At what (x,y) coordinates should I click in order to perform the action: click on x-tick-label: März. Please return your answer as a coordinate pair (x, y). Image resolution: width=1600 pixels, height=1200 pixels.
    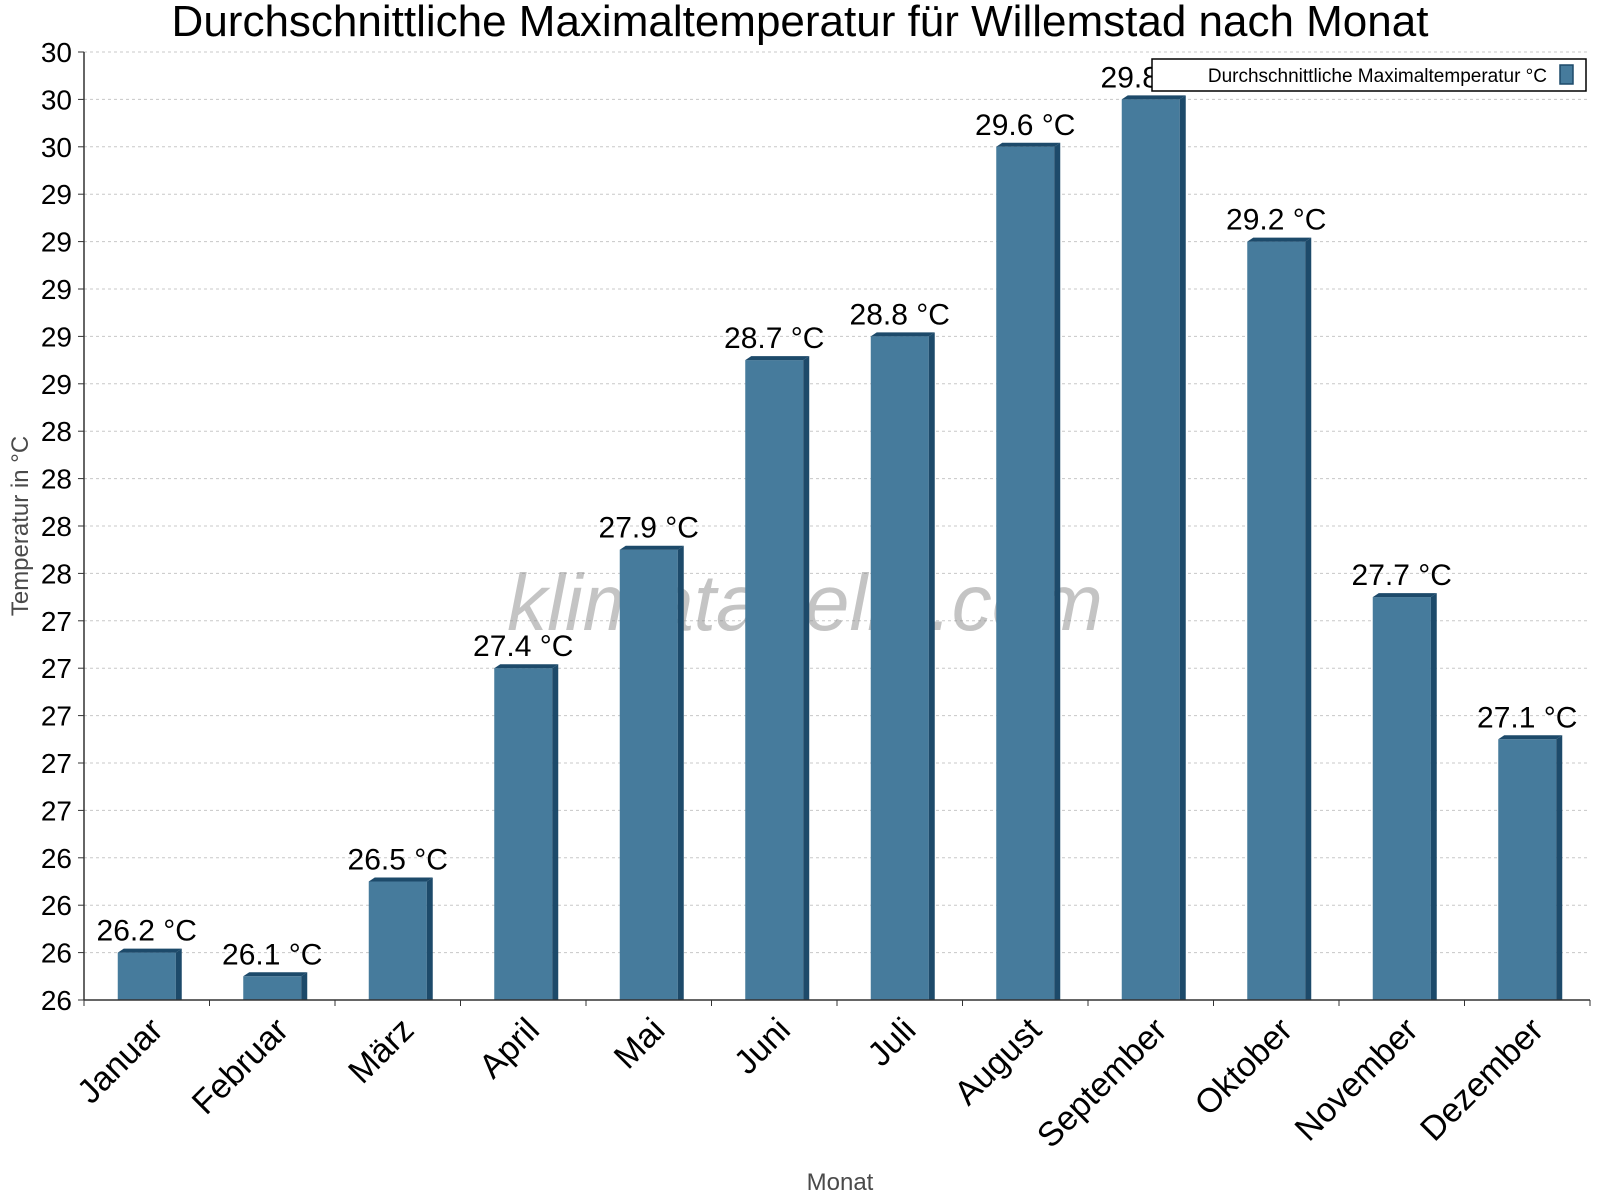
    Looking at the image, I should click on (381, 1051).